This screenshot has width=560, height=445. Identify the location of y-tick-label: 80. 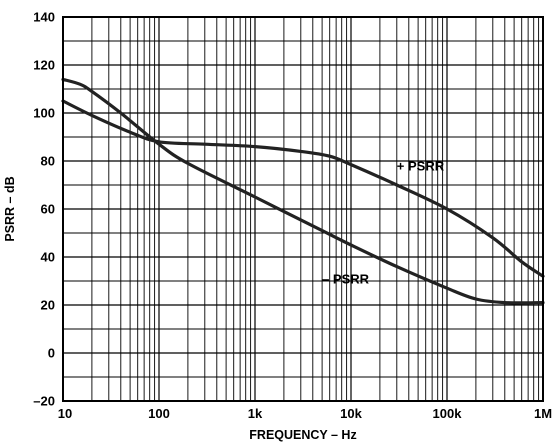
(48, 161).